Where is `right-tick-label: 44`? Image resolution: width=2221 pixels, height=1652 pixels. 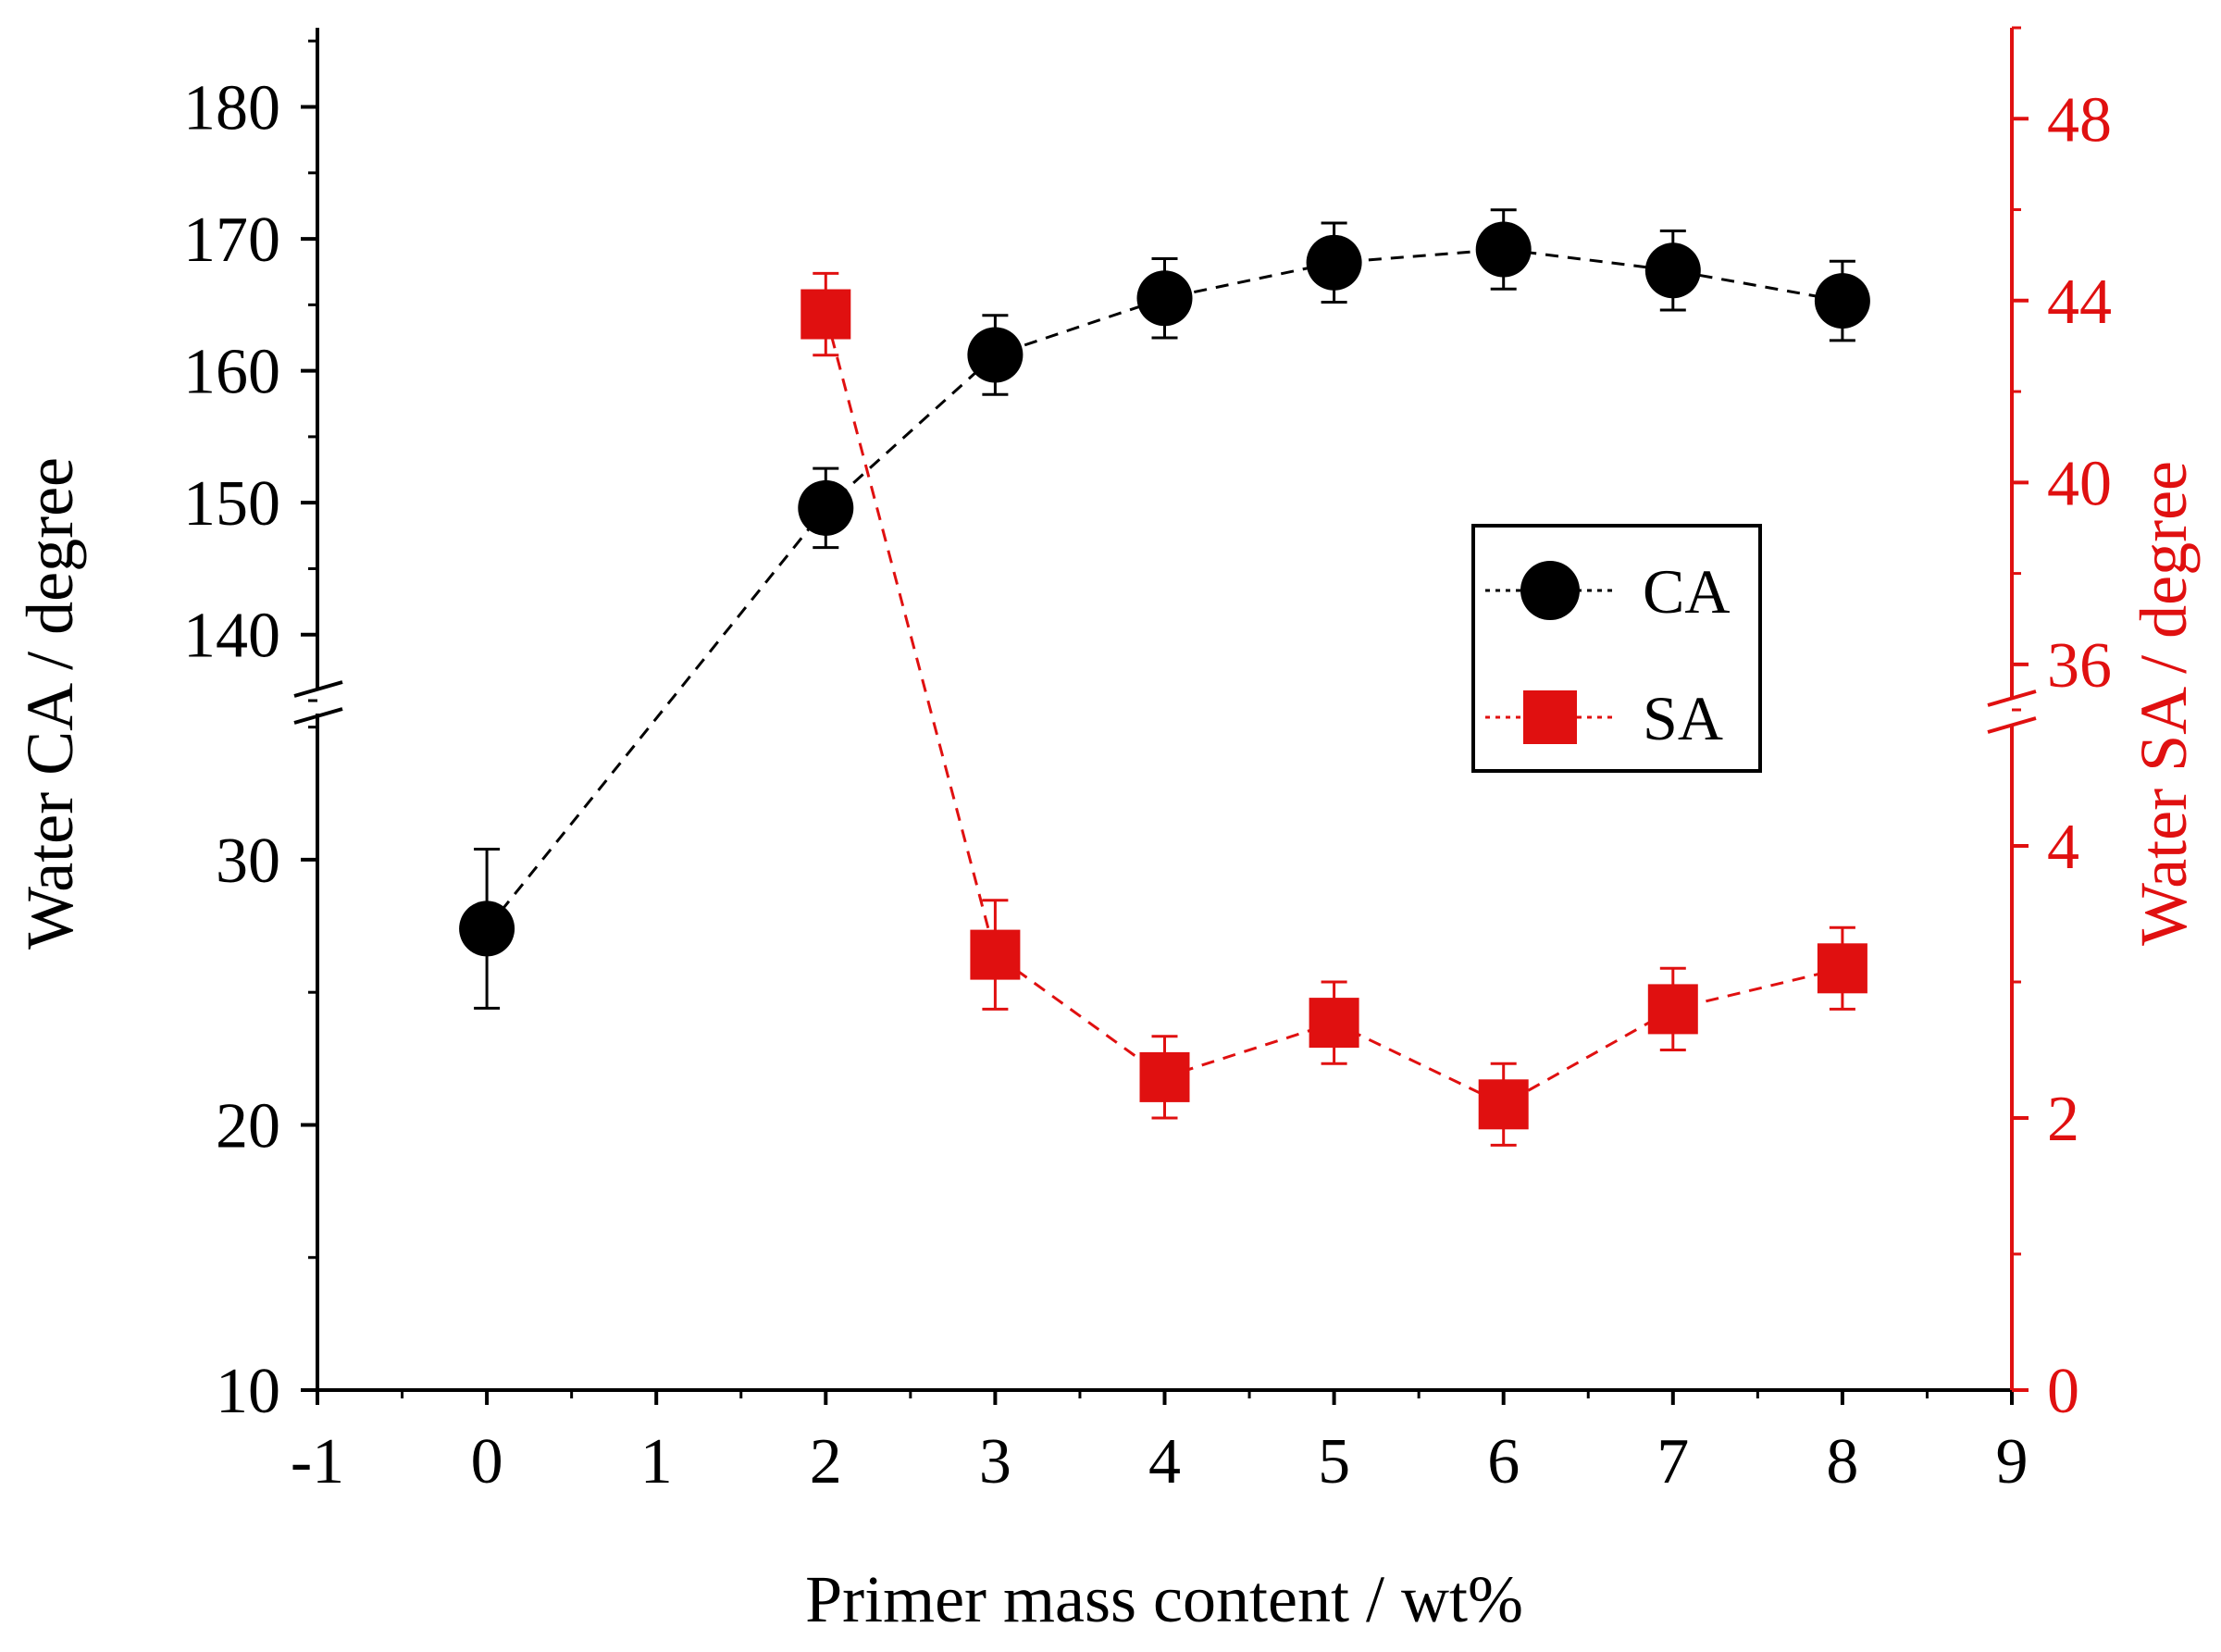 right-tick-label: 44 is located at coordinates (2079, 302).